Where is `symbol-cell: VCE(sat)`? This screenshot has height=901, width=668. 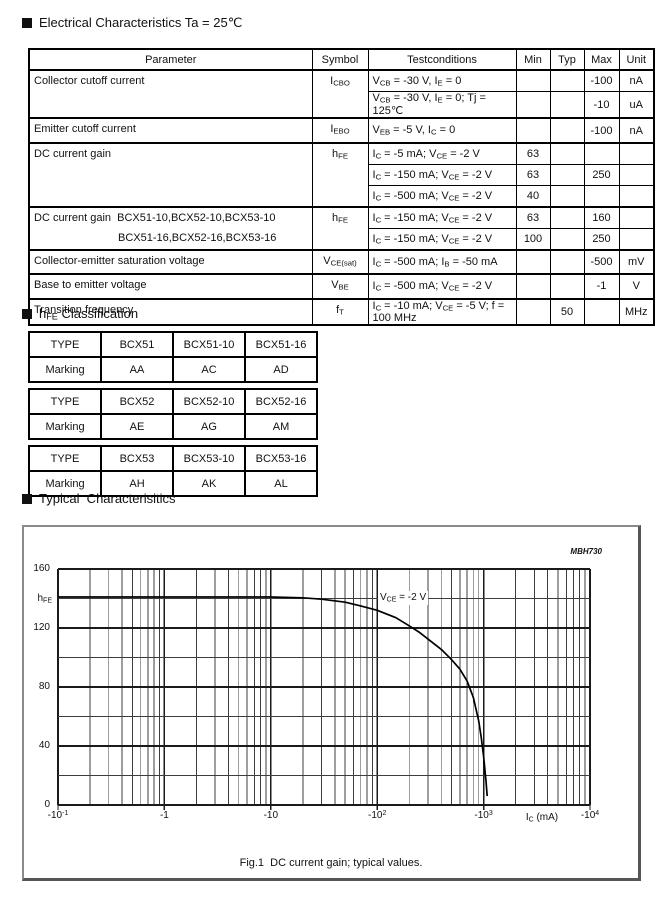 symbol-cell: VCE(sat) is located at coordinates (340, 261).